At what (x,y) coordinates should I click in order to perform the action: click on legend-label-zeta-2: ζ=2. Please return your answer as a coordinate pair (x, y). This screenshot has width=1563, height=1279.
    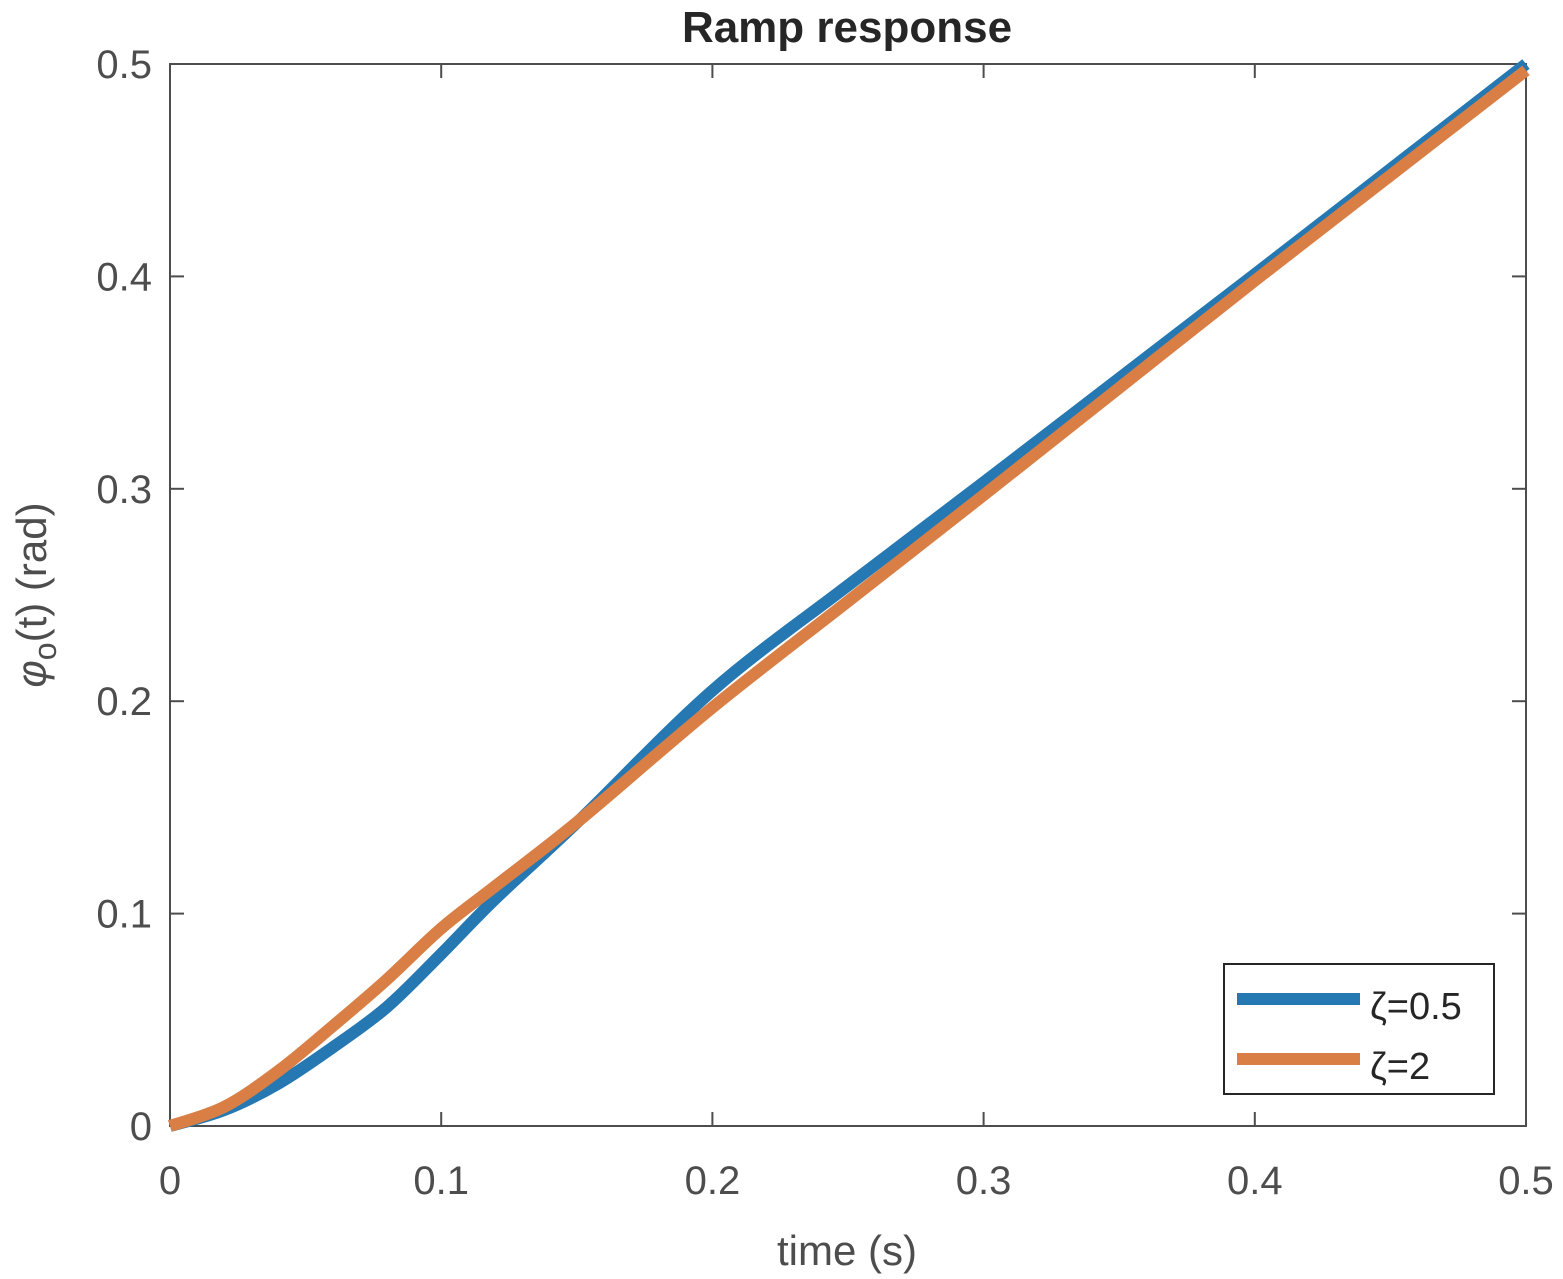
    Looking at the image, I should click on (1400, 1067).